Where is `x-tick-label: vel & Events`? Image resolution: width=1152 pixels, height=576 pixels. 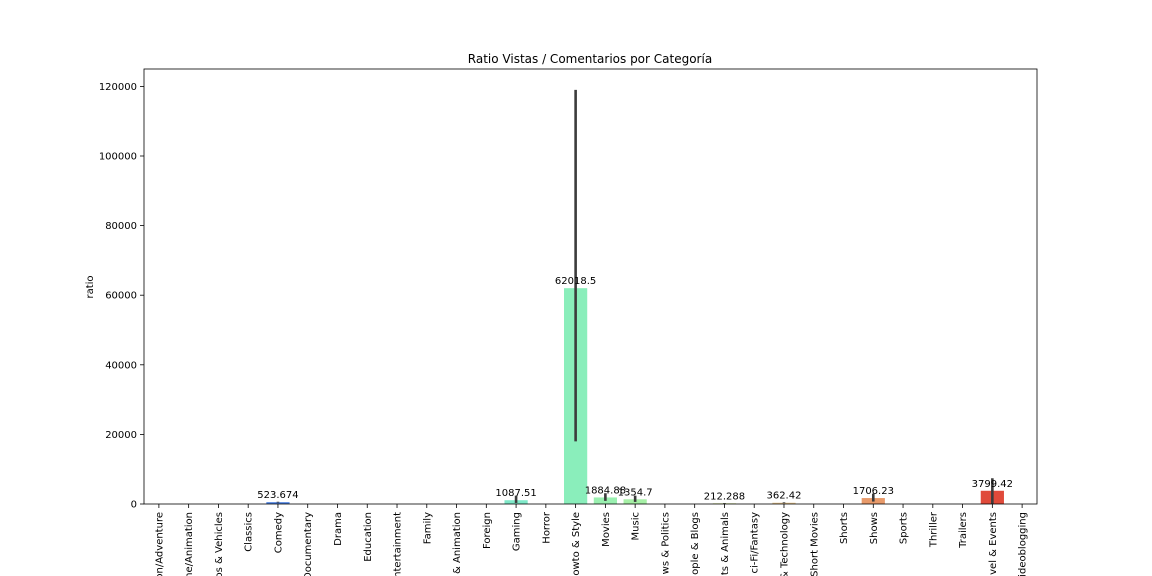
x-tick-label: vel & Events is located at coordinates (993, 543).